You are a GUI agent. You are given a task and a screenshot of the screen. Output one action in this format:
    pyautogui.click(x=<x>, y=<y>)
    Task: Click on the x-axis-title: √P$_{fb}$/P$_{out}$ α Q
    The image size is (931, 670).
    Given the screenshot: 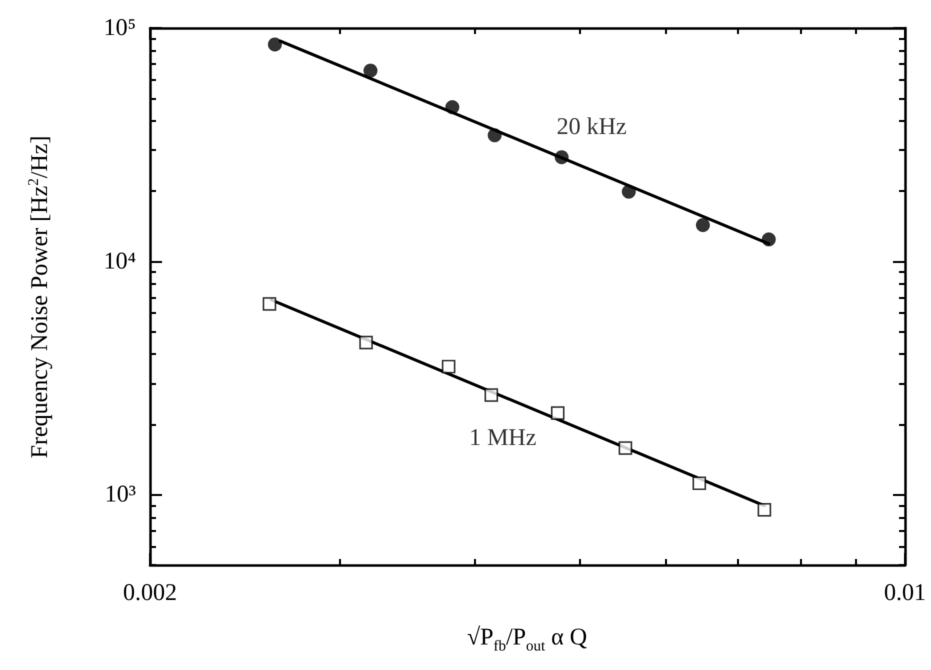 What is the action you would take?
    pyautogui.click(x=527, y=640)
    